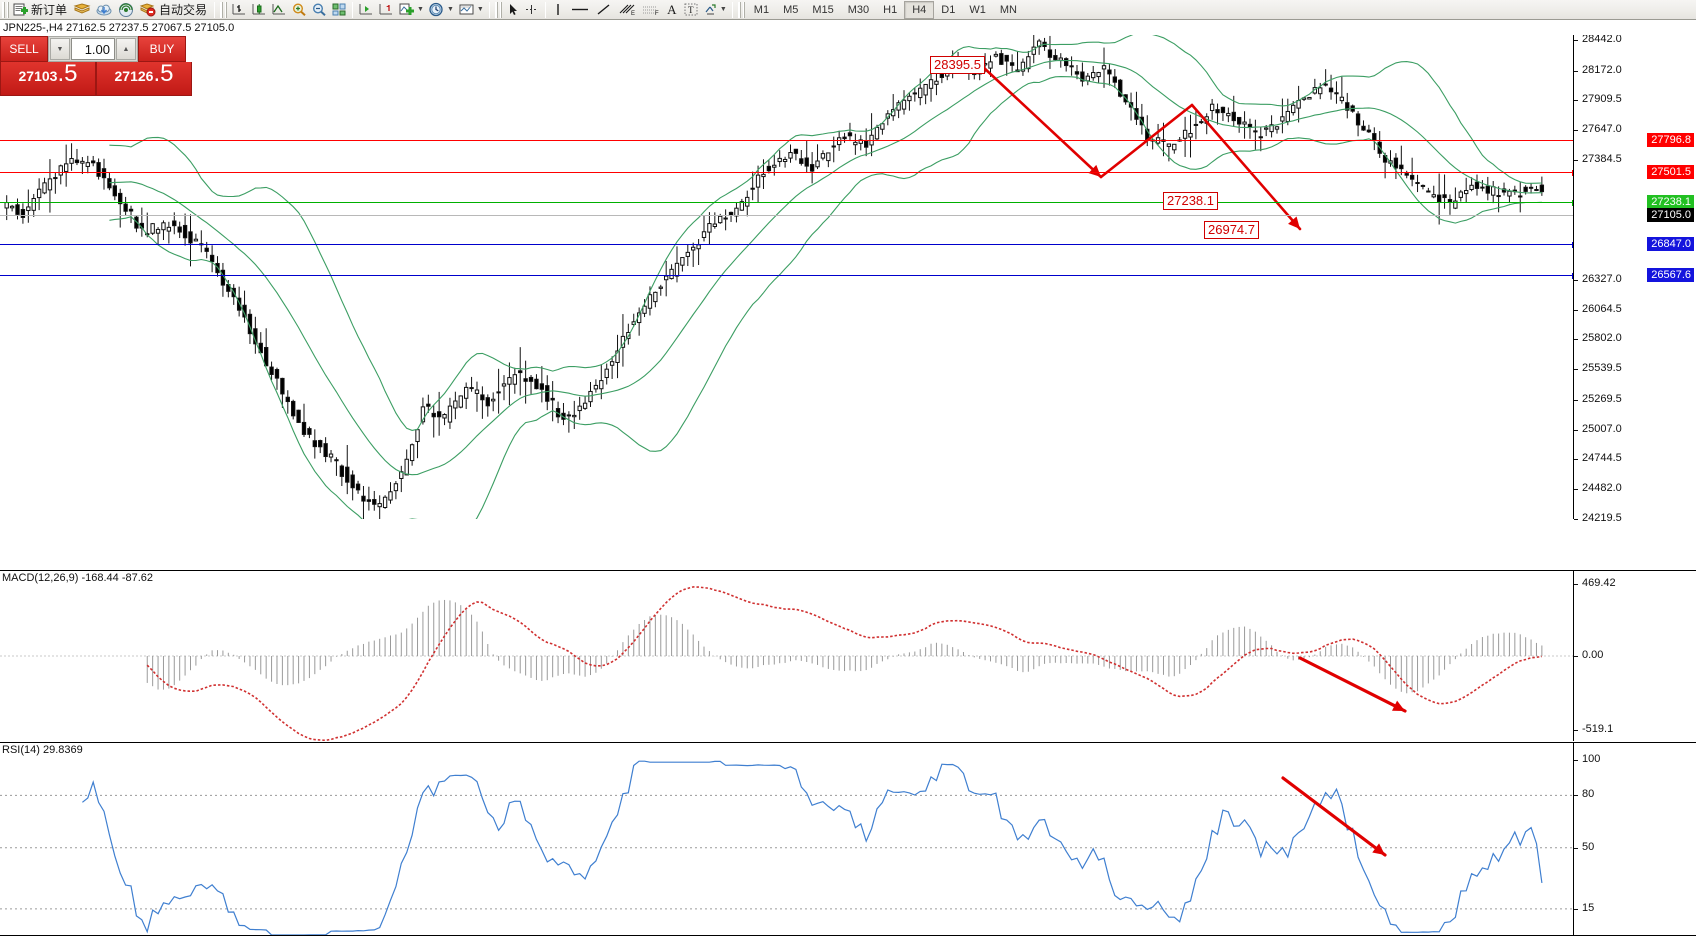  I want to click on channel-icon: F, so click(651, 10).